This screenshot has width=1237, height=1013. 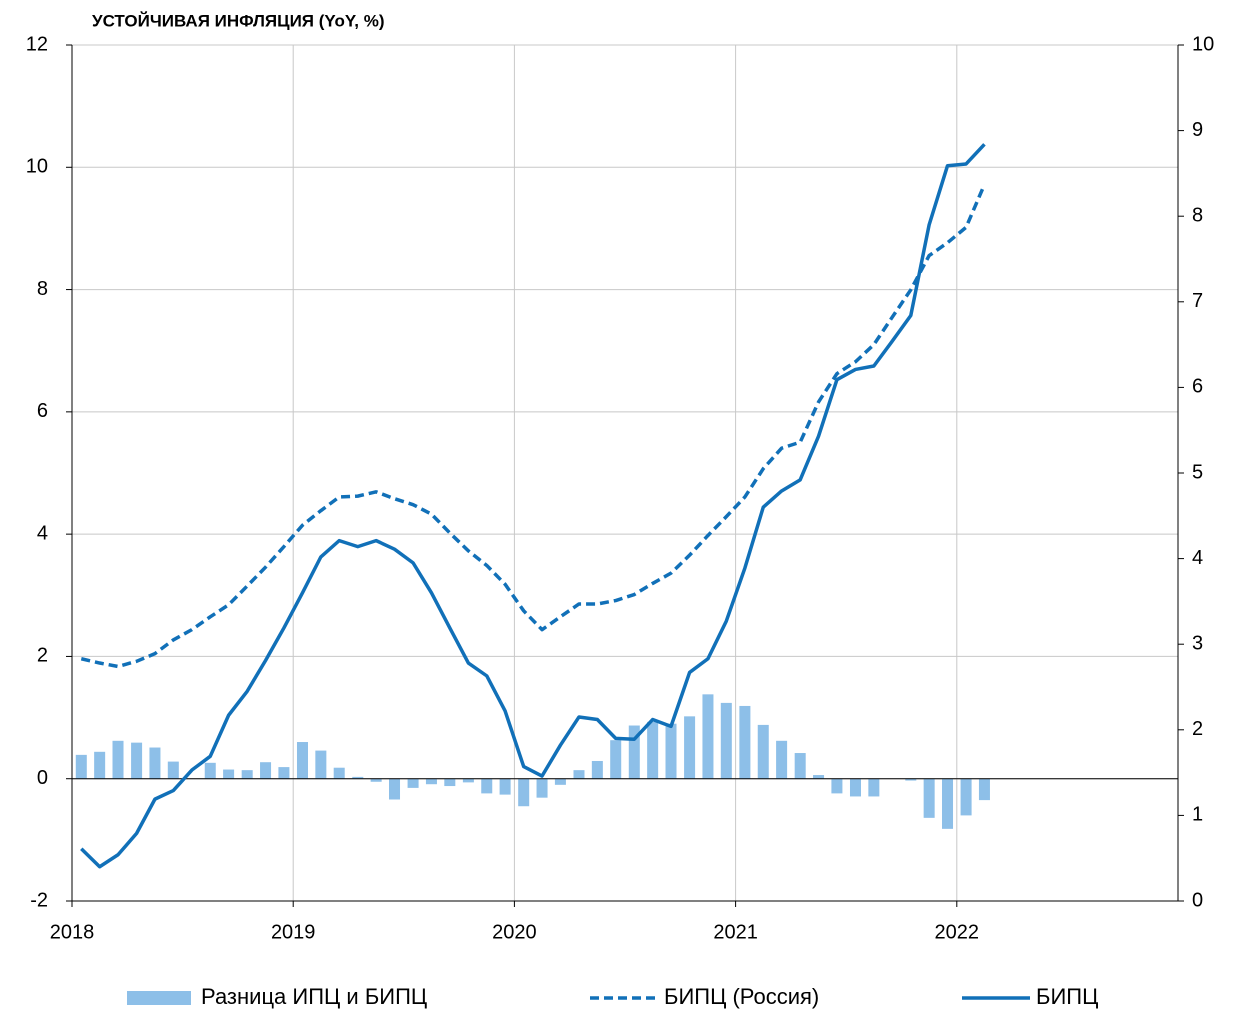 I want to click on y-tick-label: 2, so click(x=42, y=656).